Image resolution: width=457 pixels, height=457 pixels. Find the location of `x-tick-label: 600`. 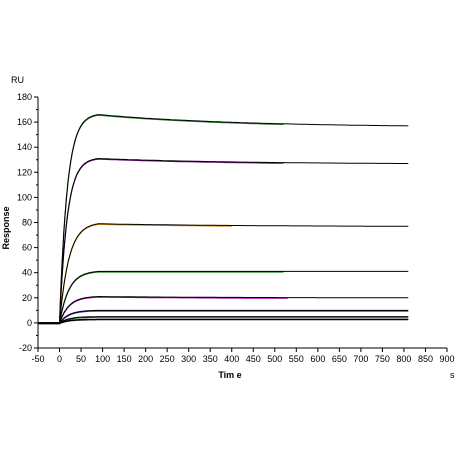

x-tick-label: 600 is located at coordinates (317, 359).